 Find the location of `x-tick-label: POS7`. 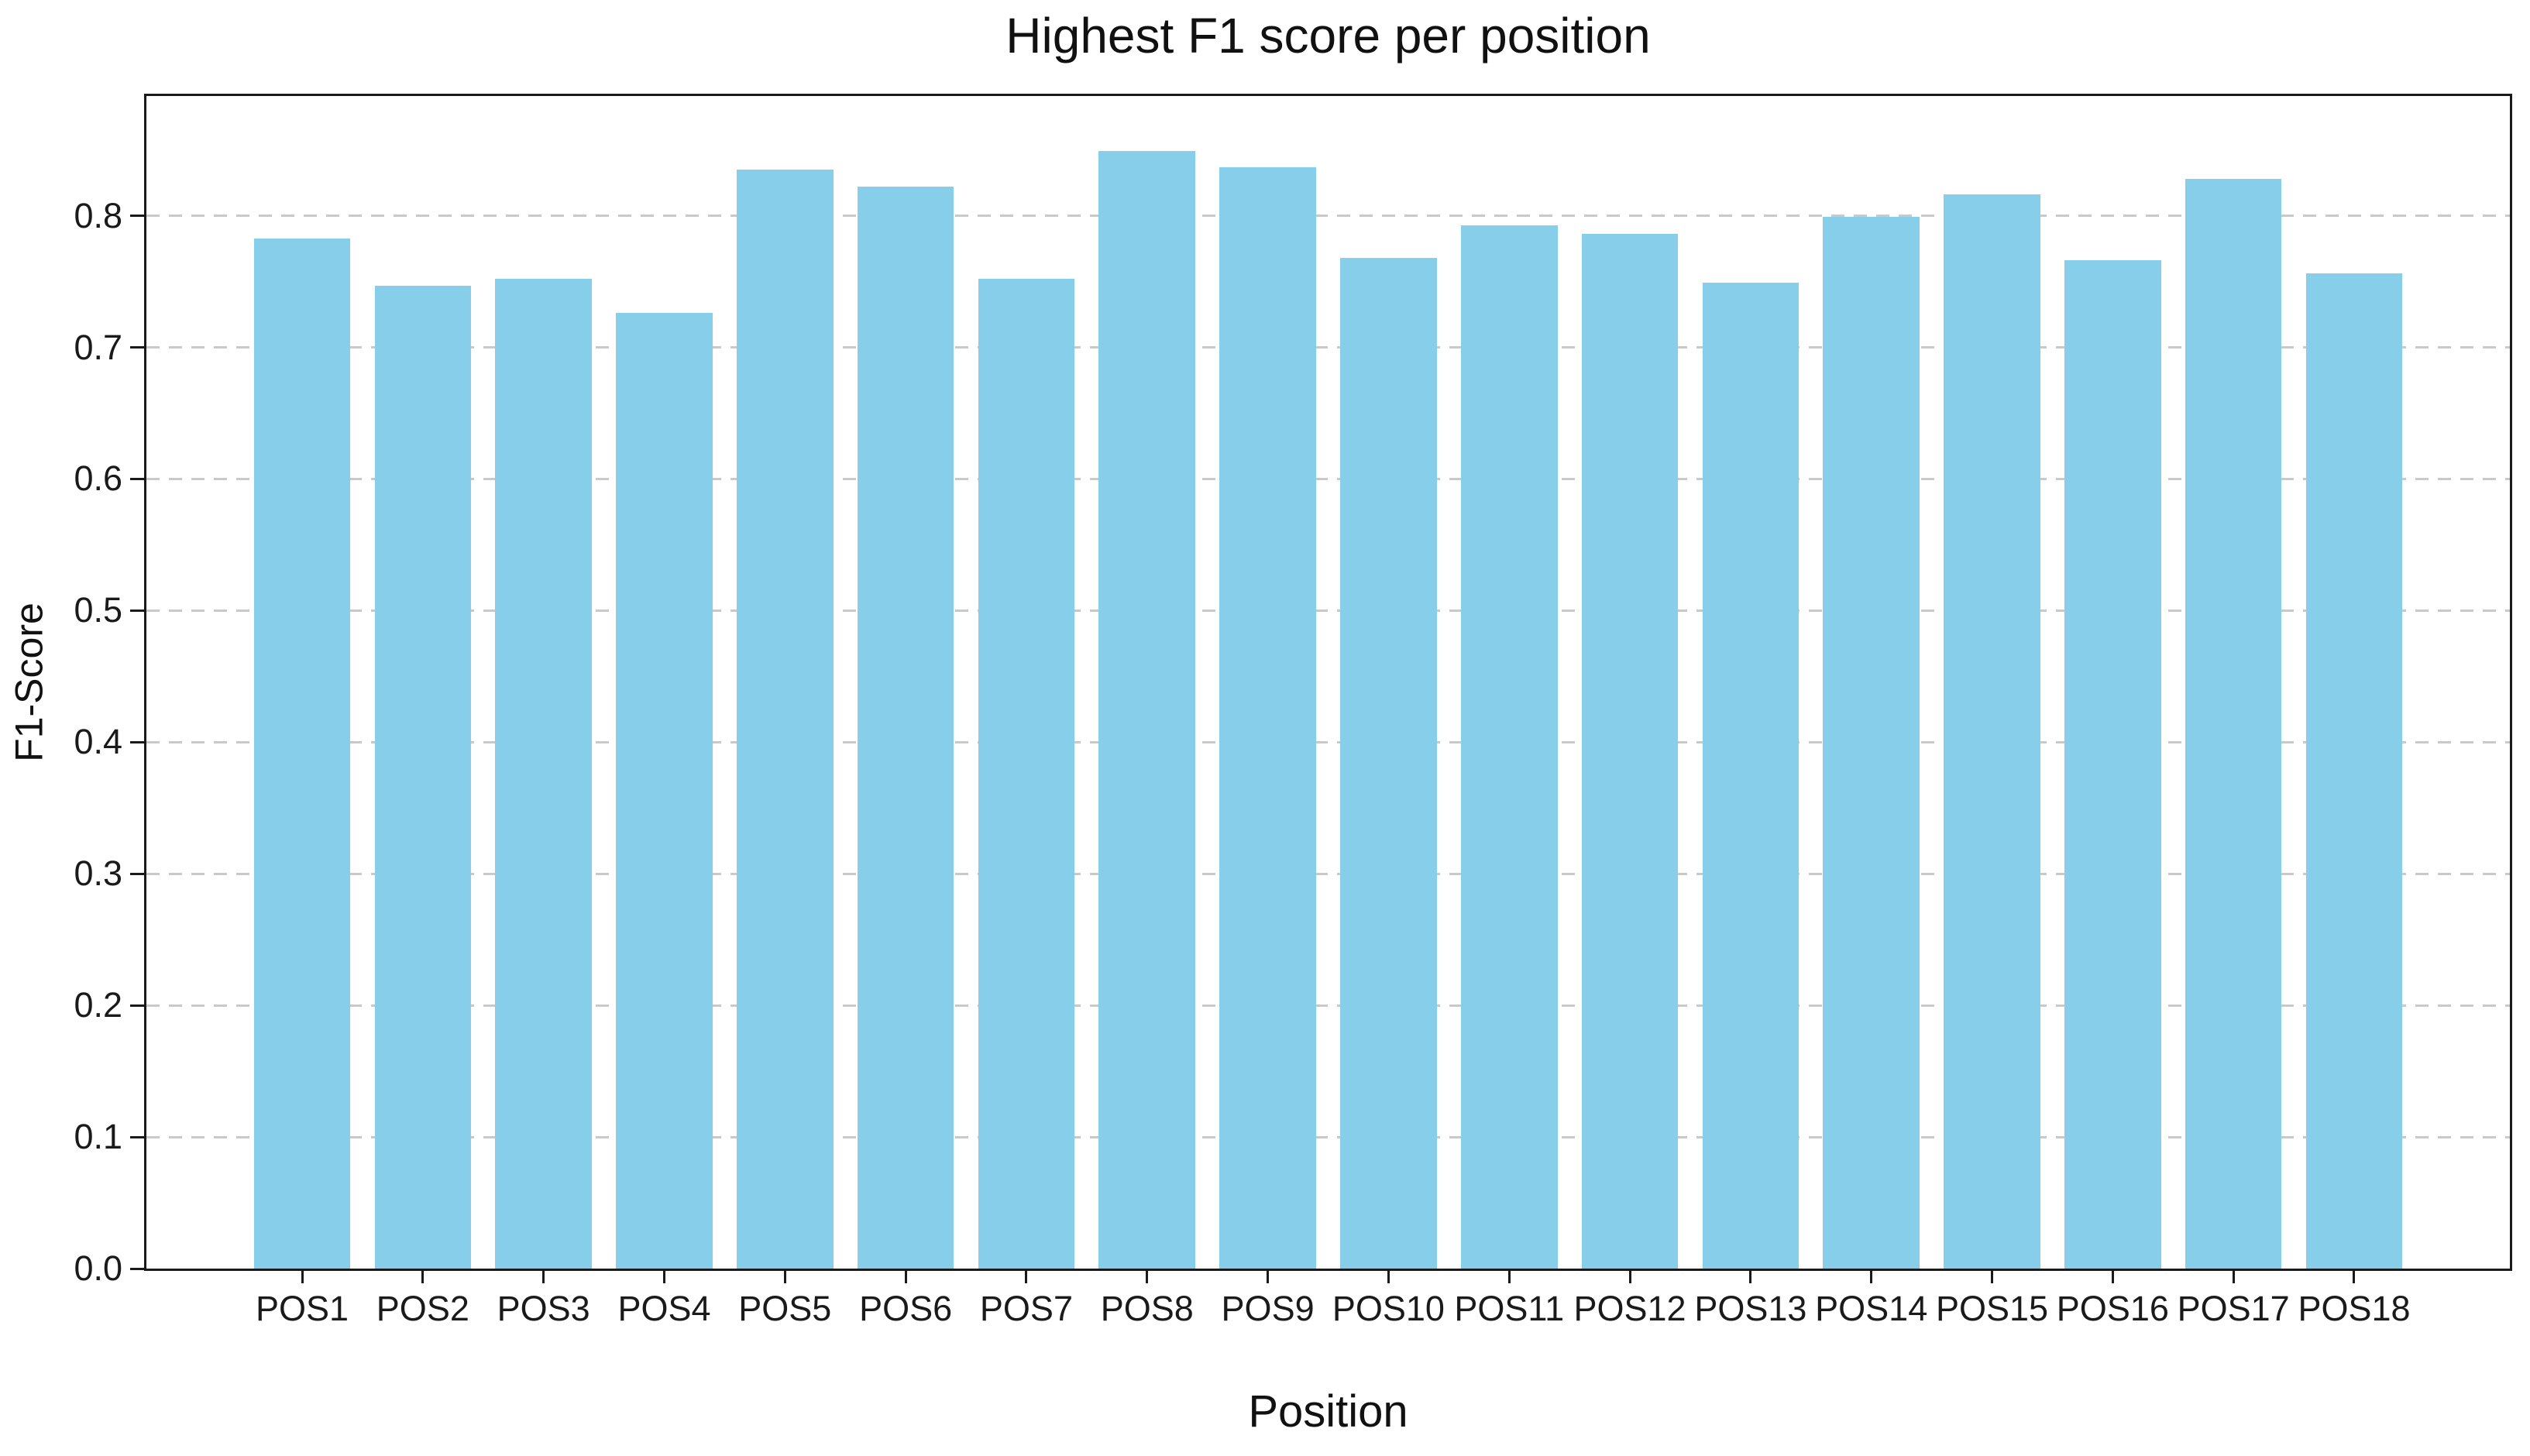

x-tick-label: POS7 is located at coordinates (1026, 1308).